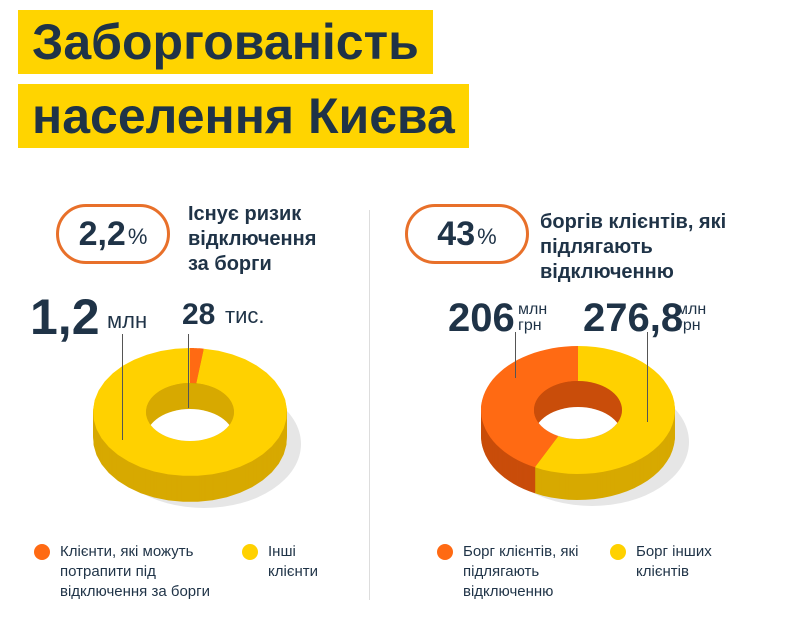 This screenshot has height=618, width=800. I want to click on highlight-value: 43, so click(456, 233).